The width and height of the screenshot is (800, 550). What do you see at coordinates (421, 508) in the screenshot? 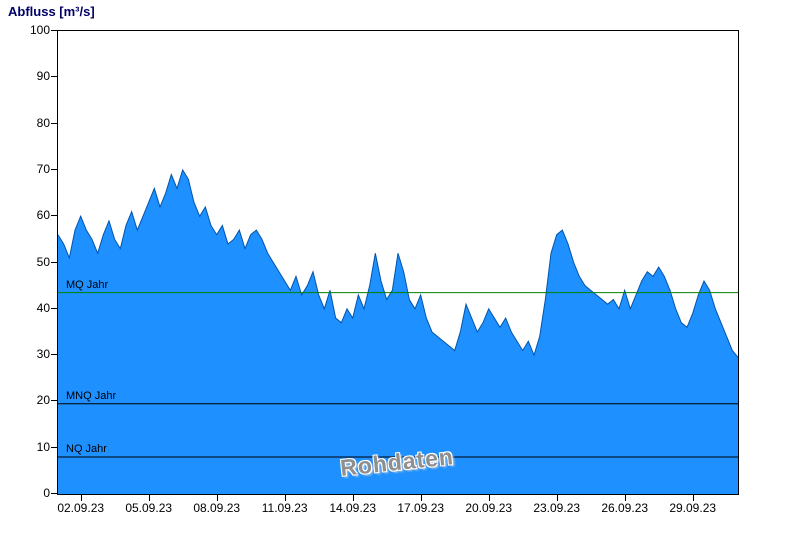
I see `x-tick-label: 17.09.23` at bounding box center [421, 508].